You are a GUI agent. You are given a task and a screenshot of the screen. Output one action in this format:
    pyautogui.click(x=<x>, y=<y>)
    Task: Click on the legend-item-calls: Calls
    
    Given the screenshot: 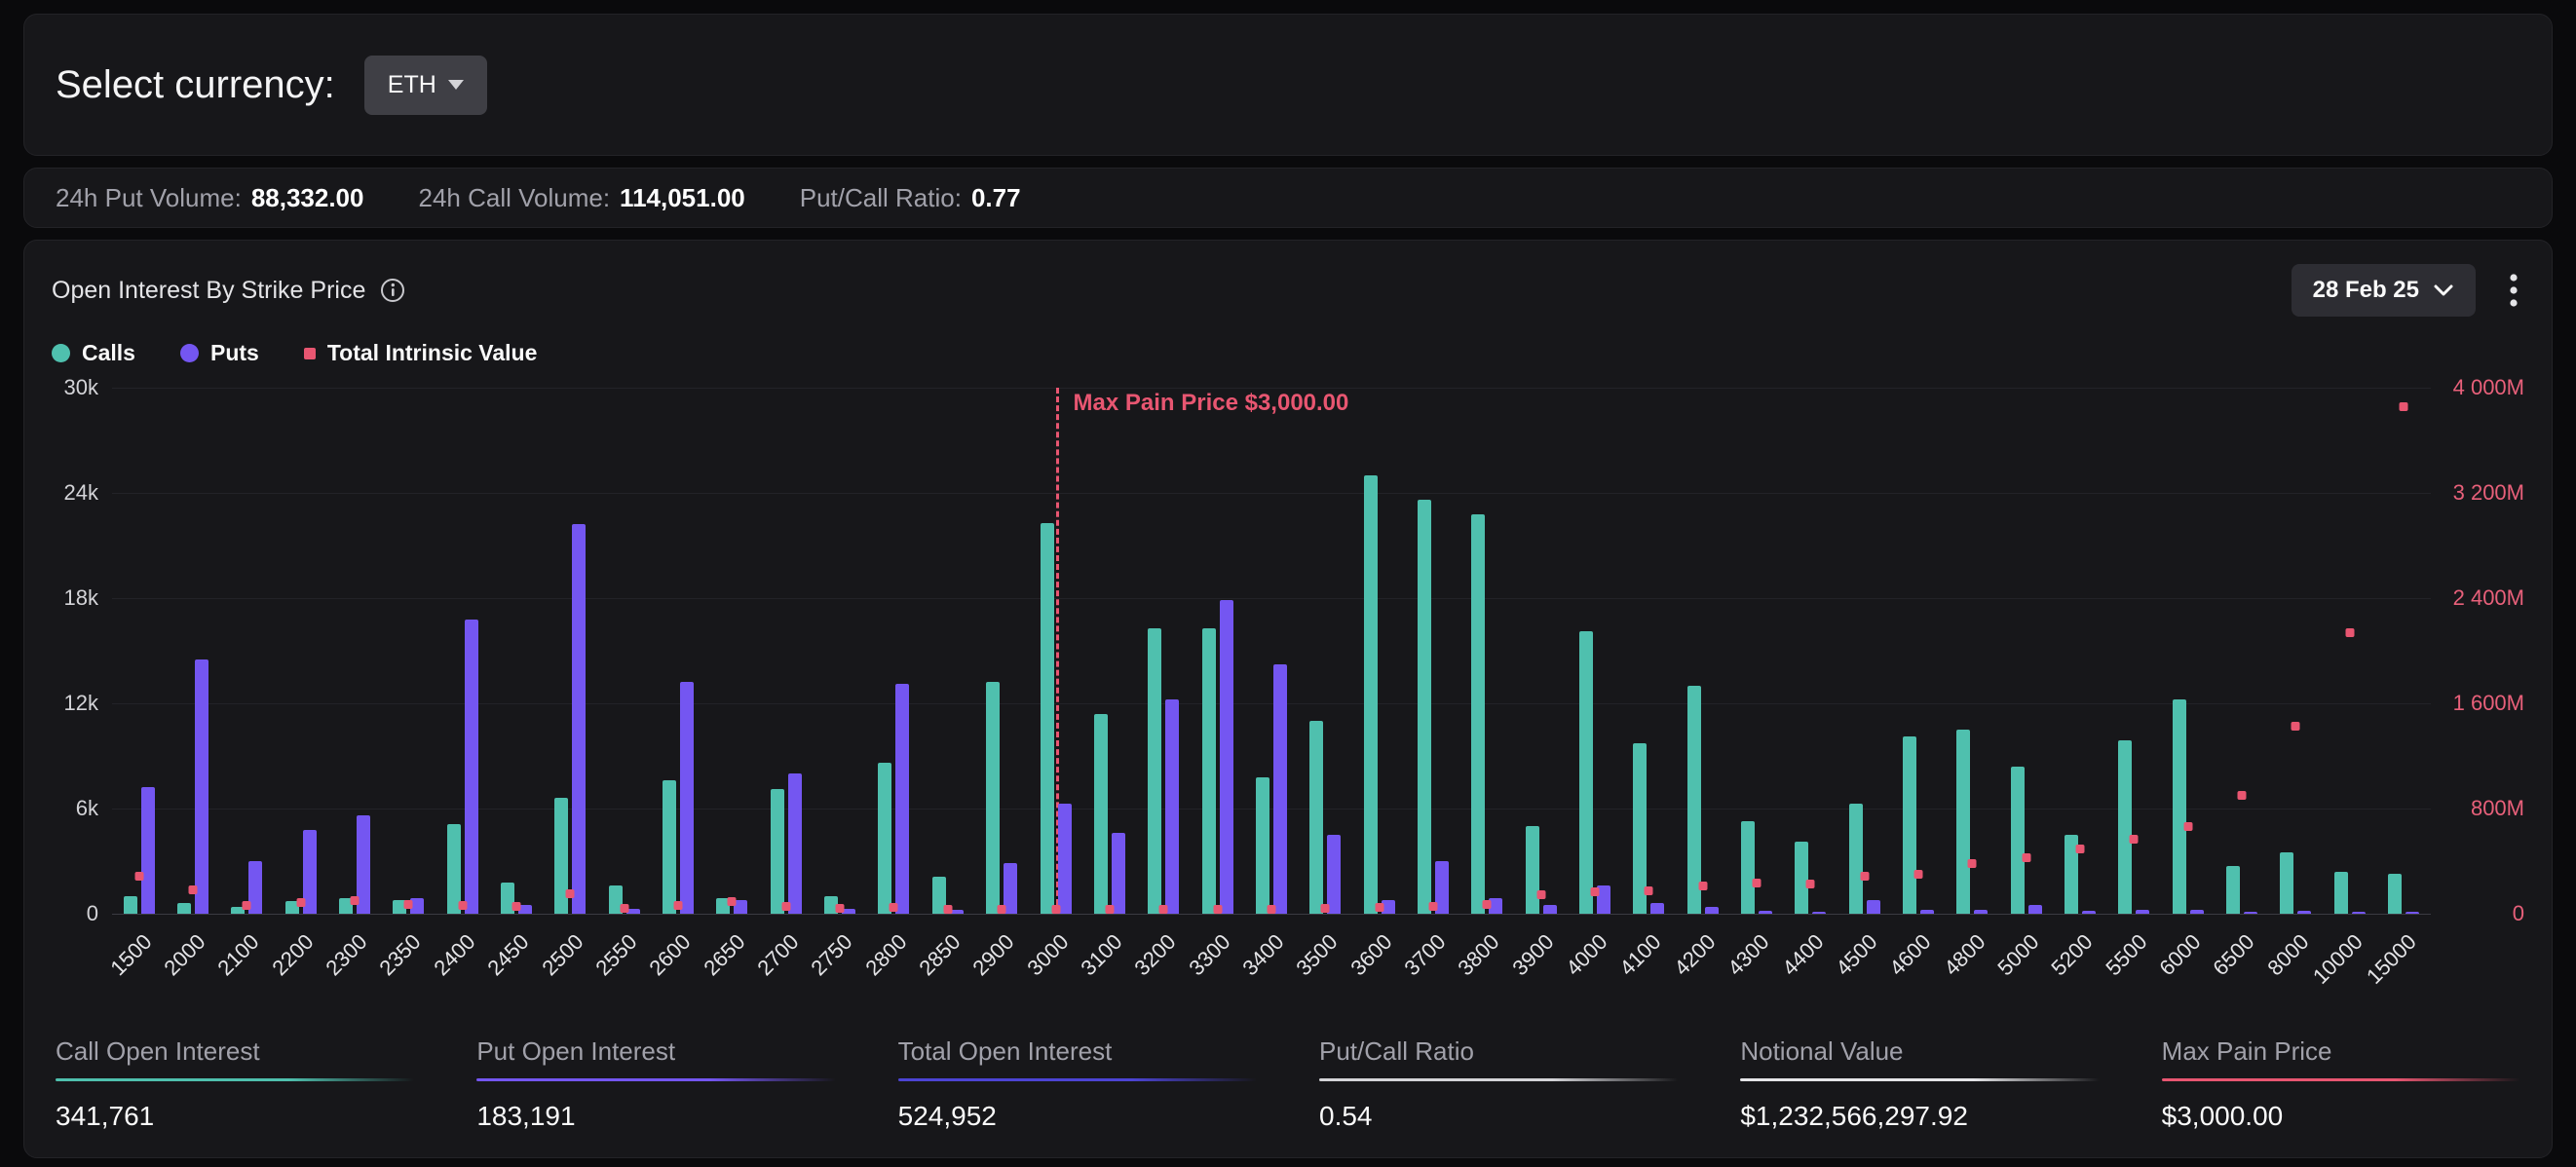 What is the action you would take?
    pyautogui.click(x=93, y=353)
    